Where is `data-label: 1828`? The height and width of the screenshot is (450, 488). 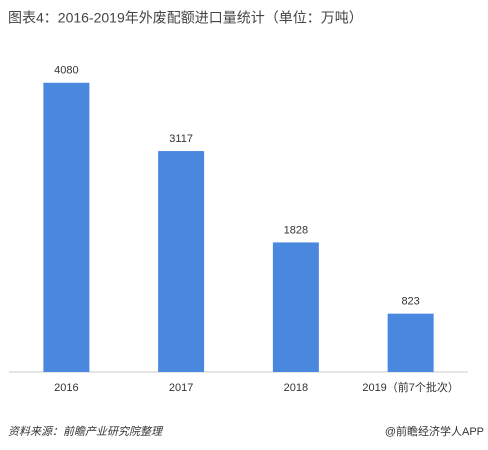 data-label: 1828 is located at coordinates (296, 230).